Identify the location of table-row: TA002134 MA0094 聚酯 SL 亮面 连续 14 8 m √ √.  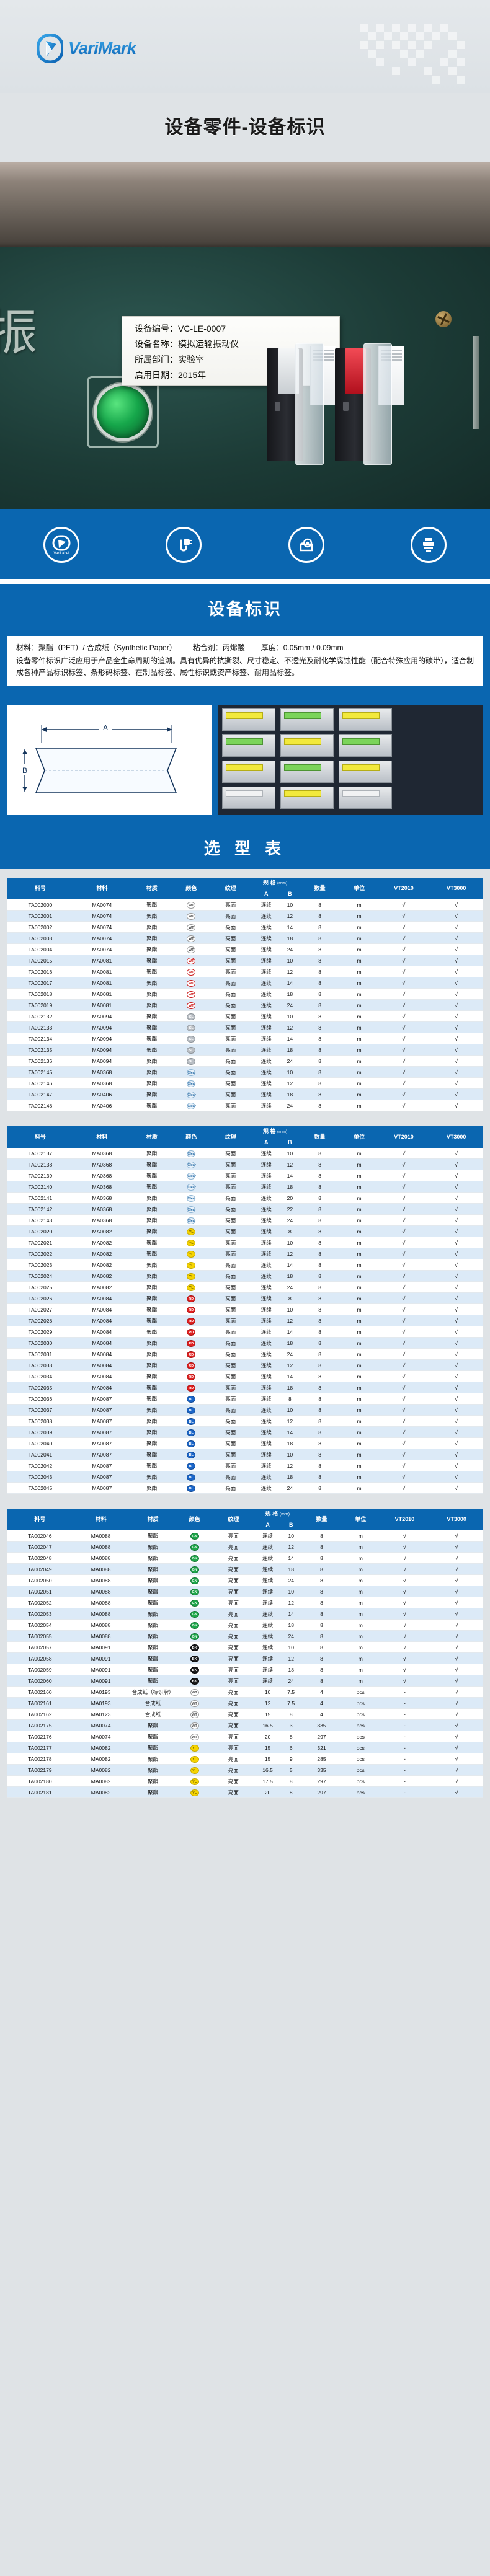
(245, 1039).